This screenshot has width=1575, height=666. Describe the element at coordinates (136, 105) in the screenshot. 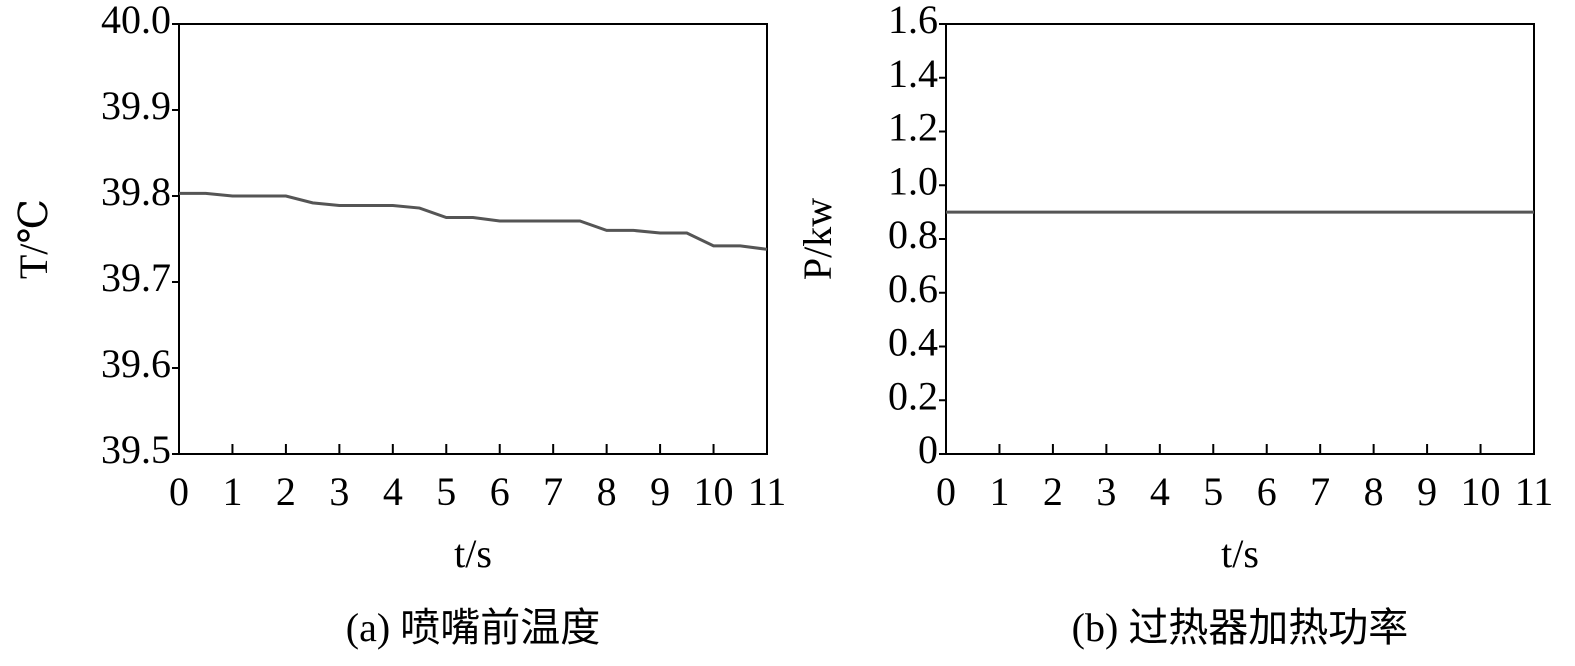

I see `y-tick-label: 39.9` at that location.